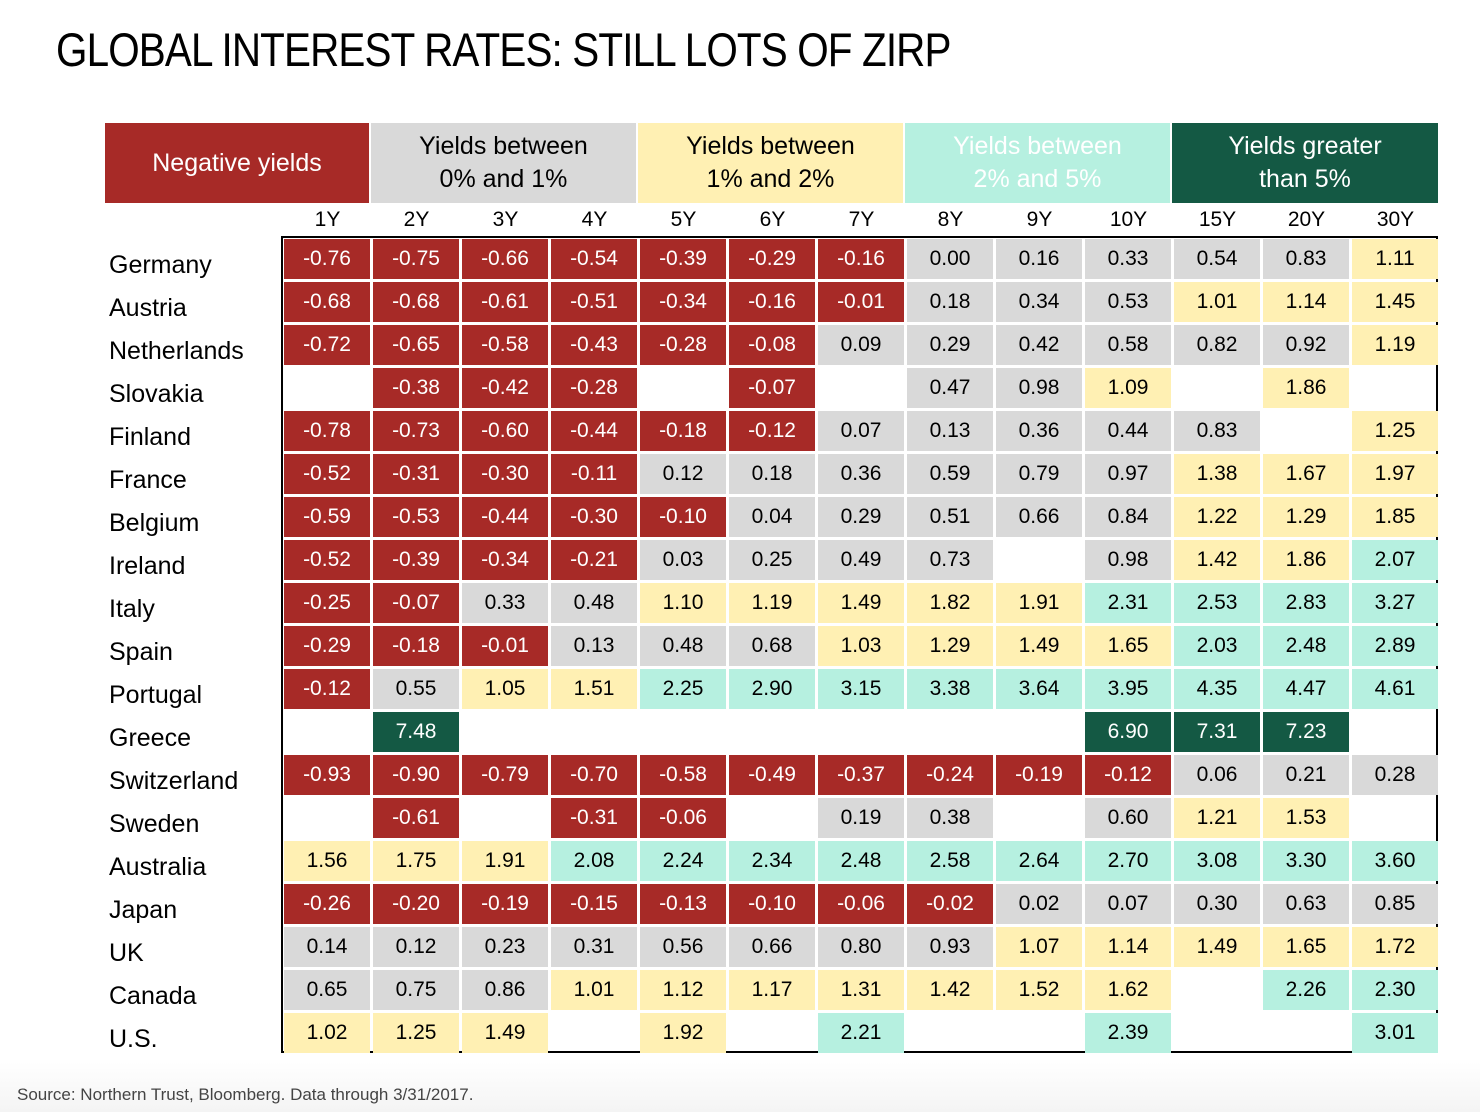 This screenshot has width=1480, height=1112. What do you see at coordinates (154, 523) in the screenshot?
I see `row-label: Belgium` at bounding box center [154, 523].